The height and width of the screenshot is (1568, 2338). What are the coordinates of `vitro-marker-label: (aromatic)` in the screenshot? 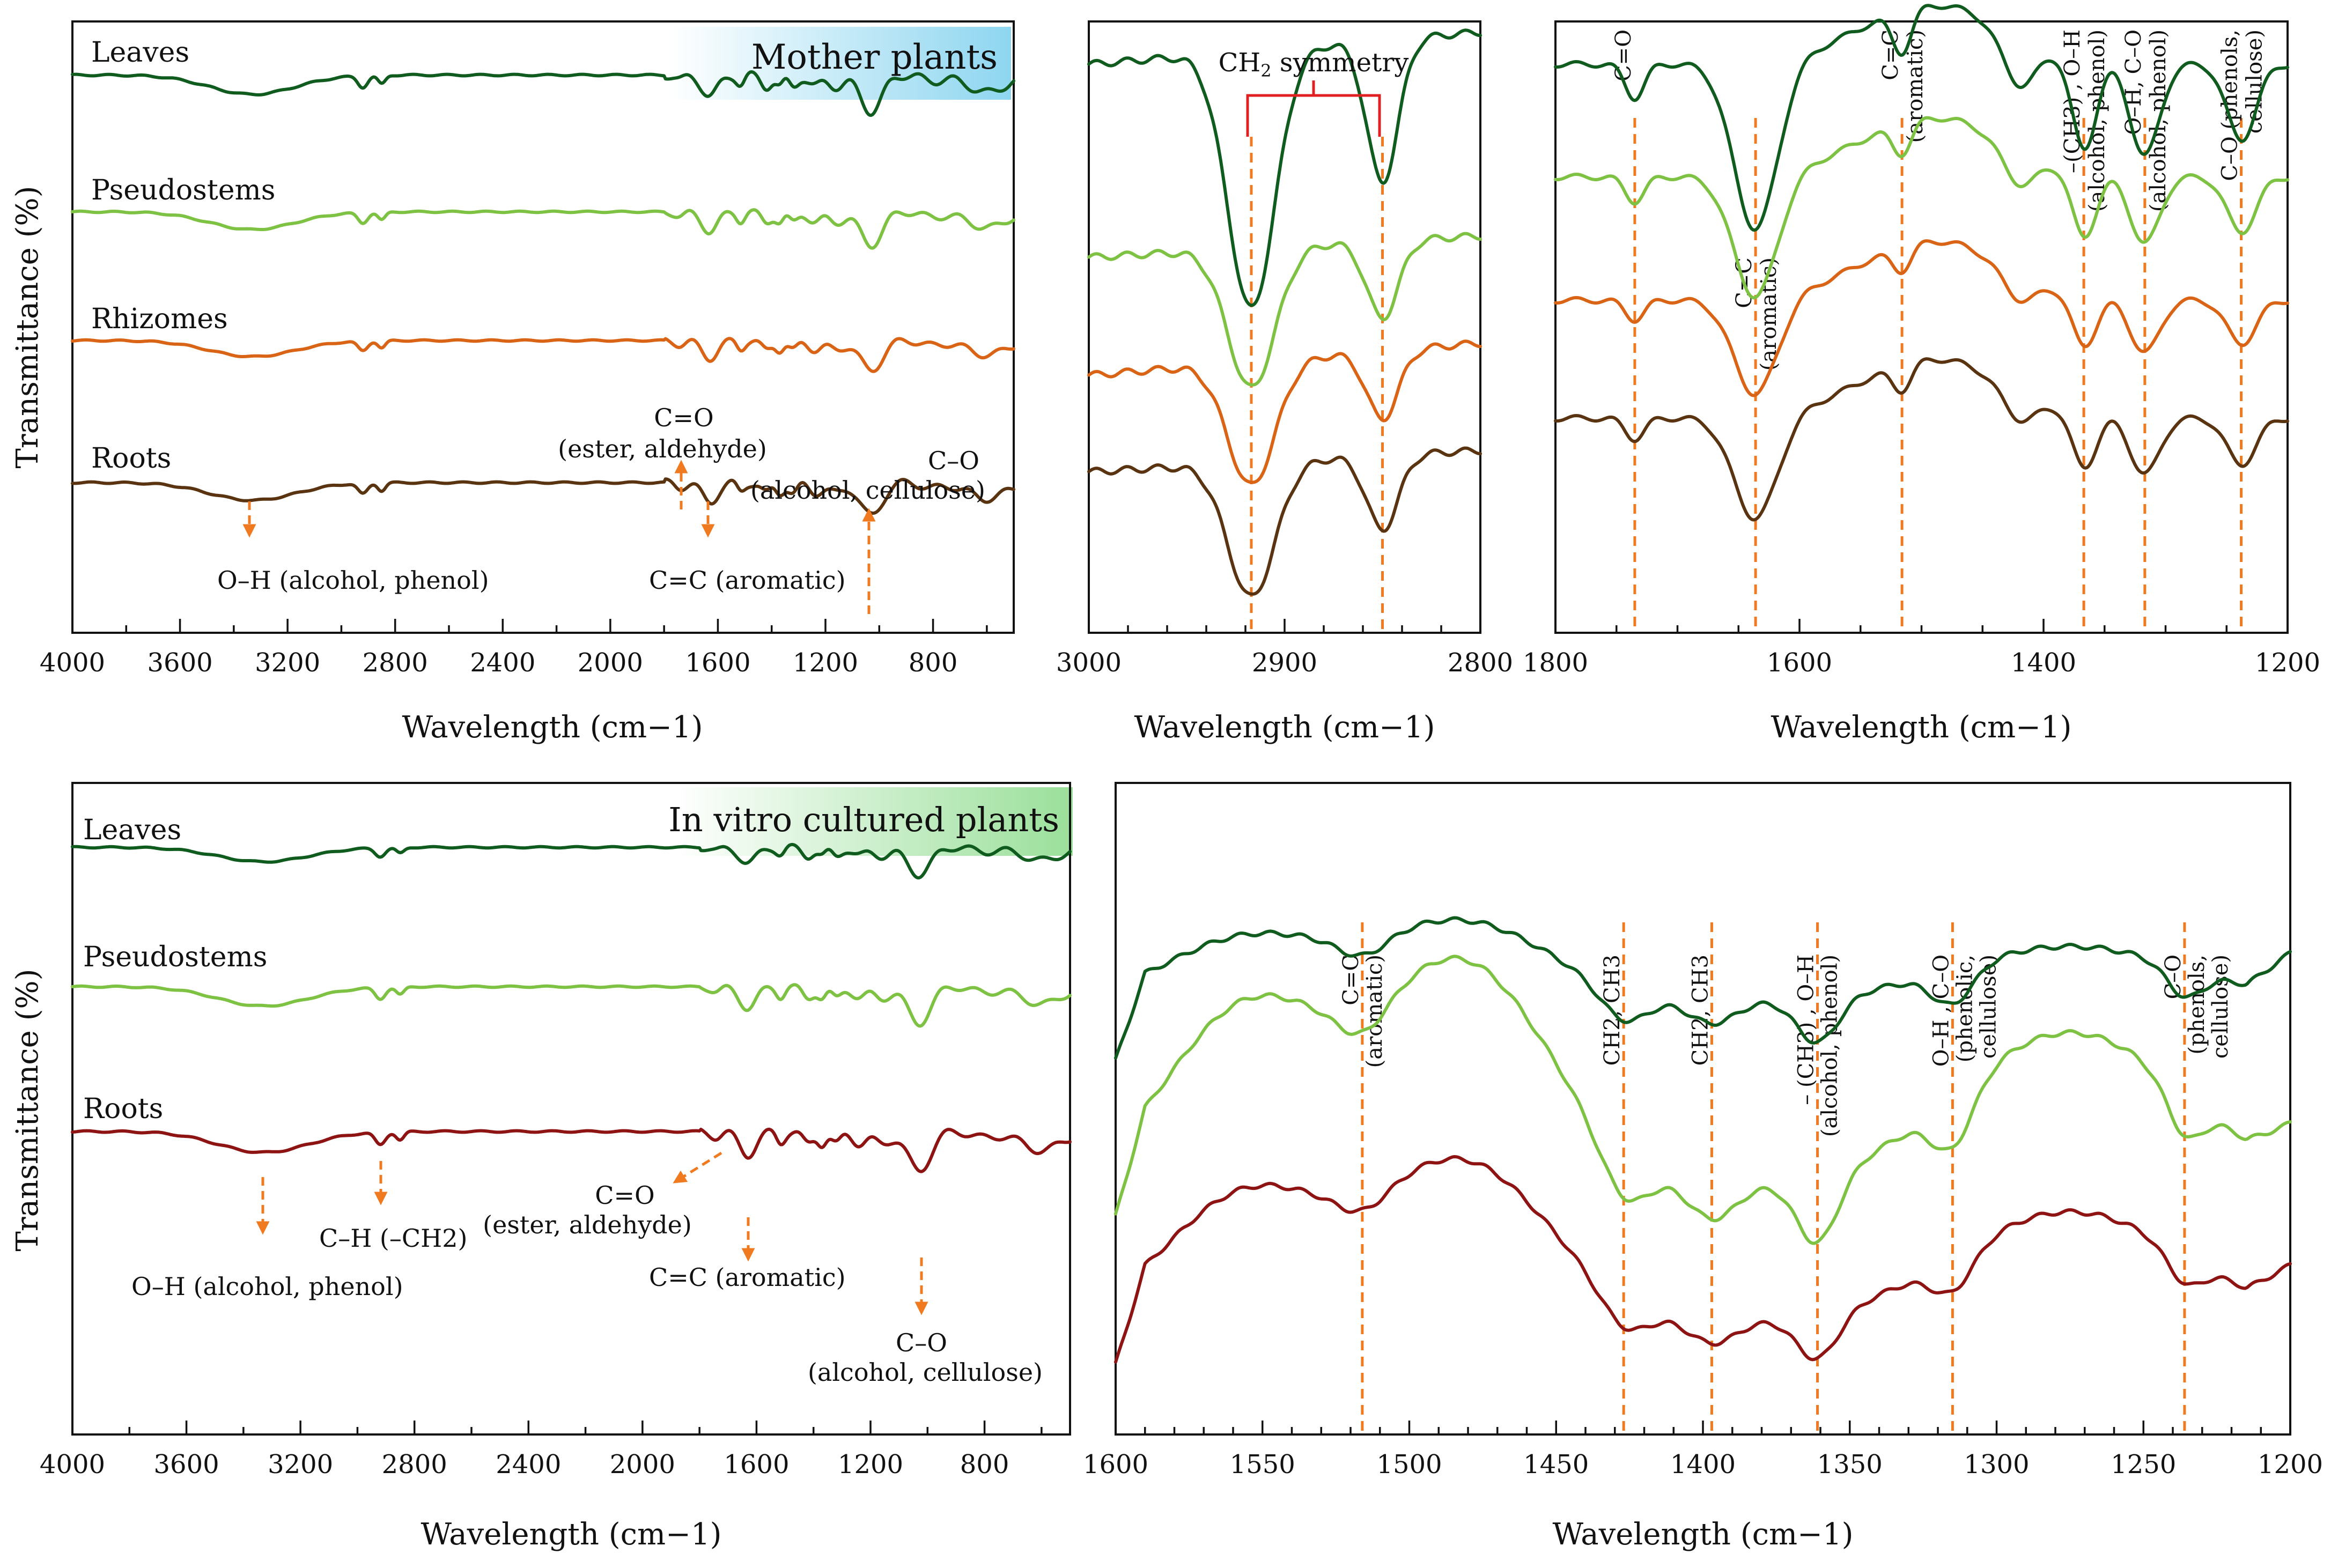 It's located at (1374, 1011).